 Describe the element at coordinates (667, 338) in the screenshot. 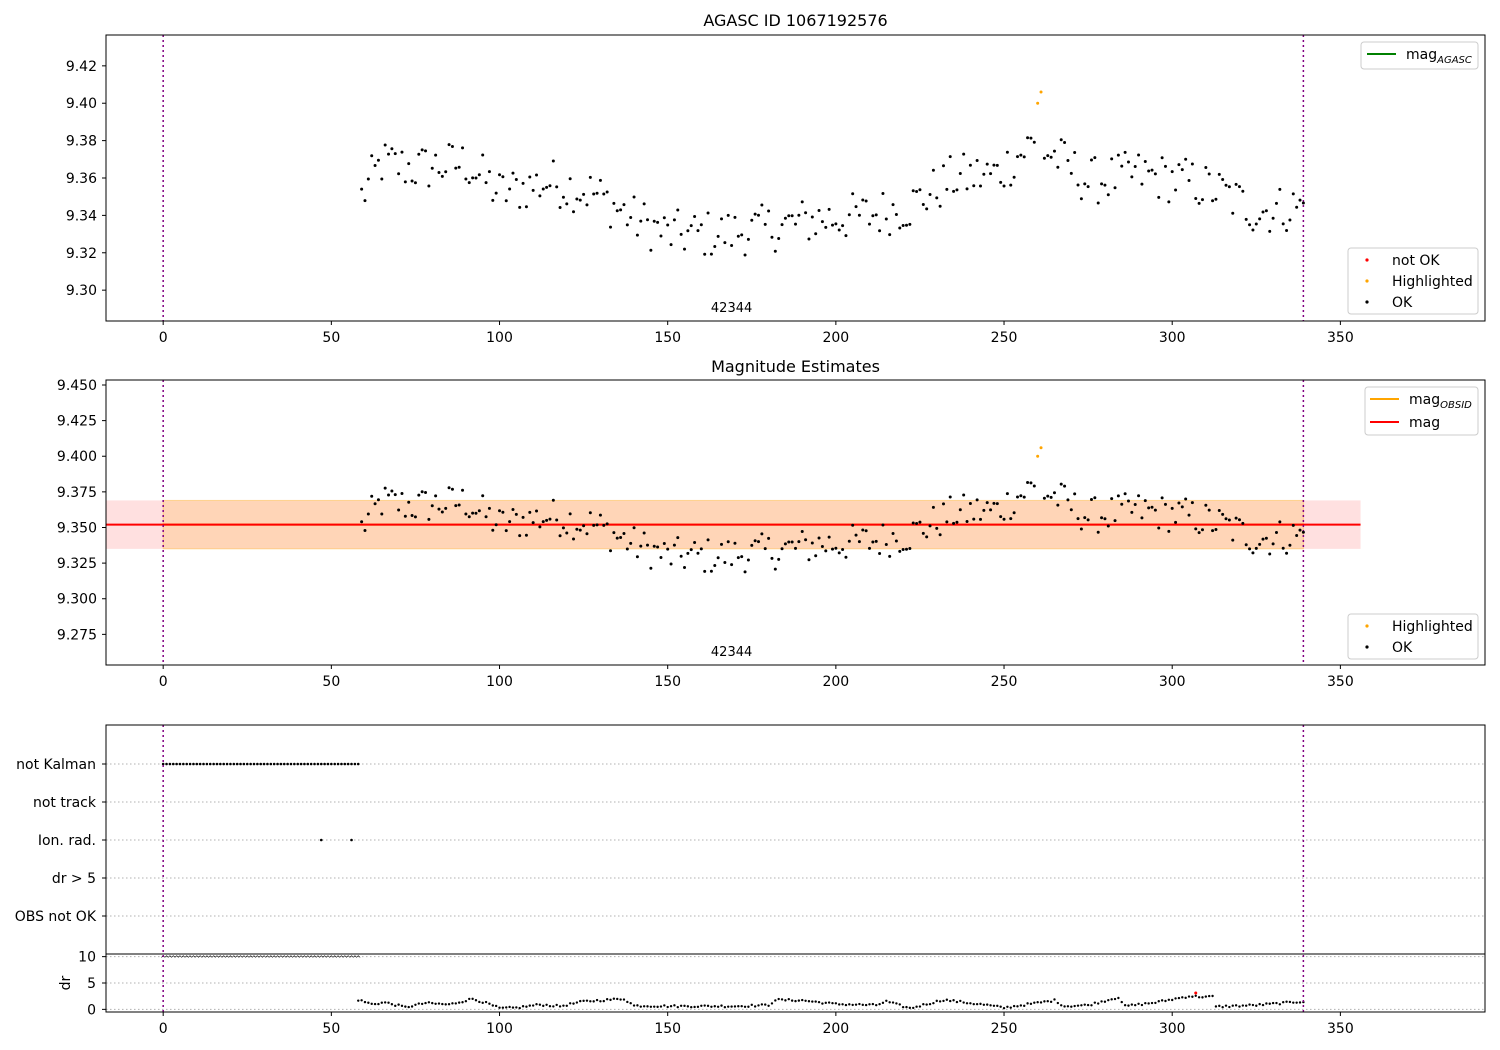

I see `agasc-xtick-label-3: 150` at that location.